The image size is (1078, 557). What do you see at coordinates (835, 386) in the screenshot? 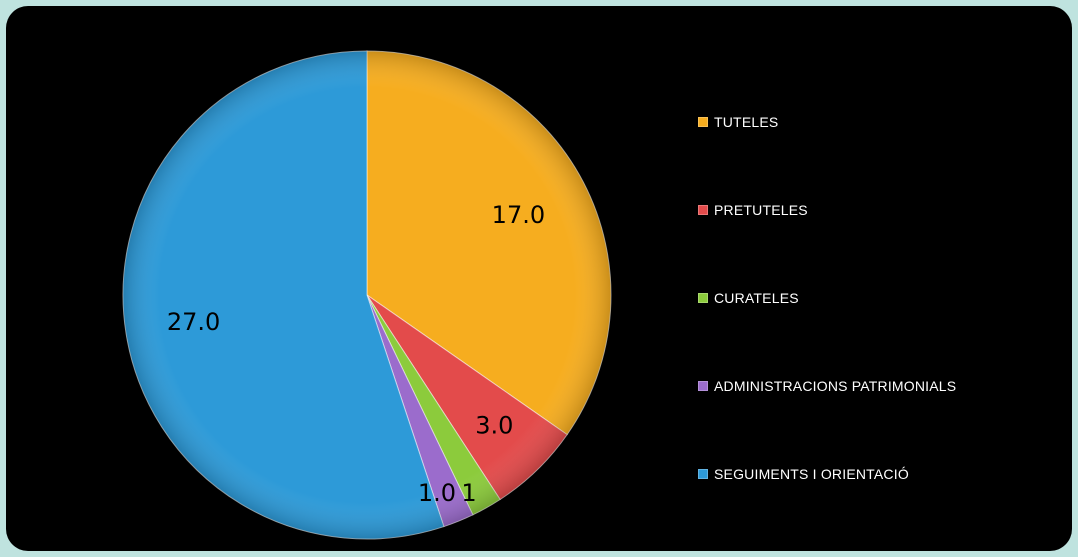
I see `legend-label: ADMINISTRACIONS PATRIMONIALS` at bounding box center [835, 386].